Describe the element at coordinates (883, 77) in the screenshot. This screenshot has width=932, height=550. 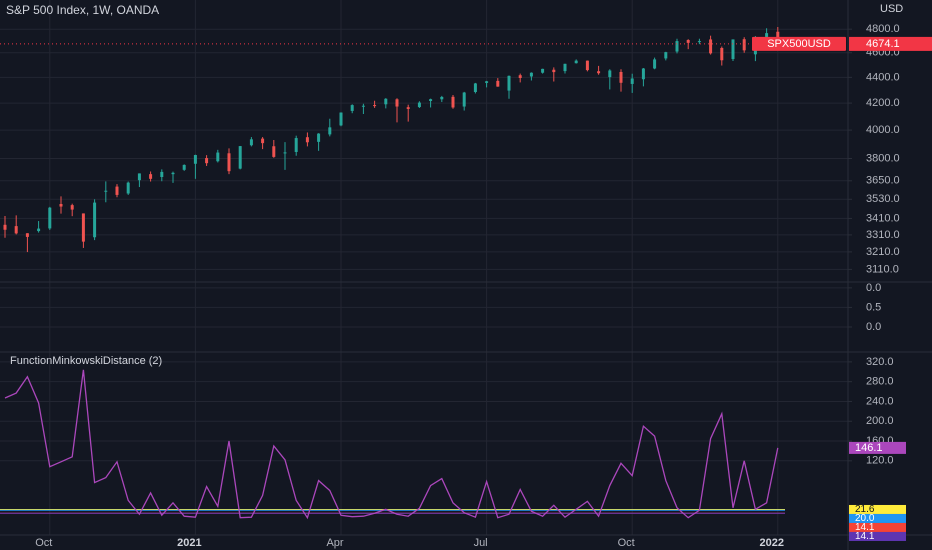
I see `y-tick-label: 4400.0` at that location.